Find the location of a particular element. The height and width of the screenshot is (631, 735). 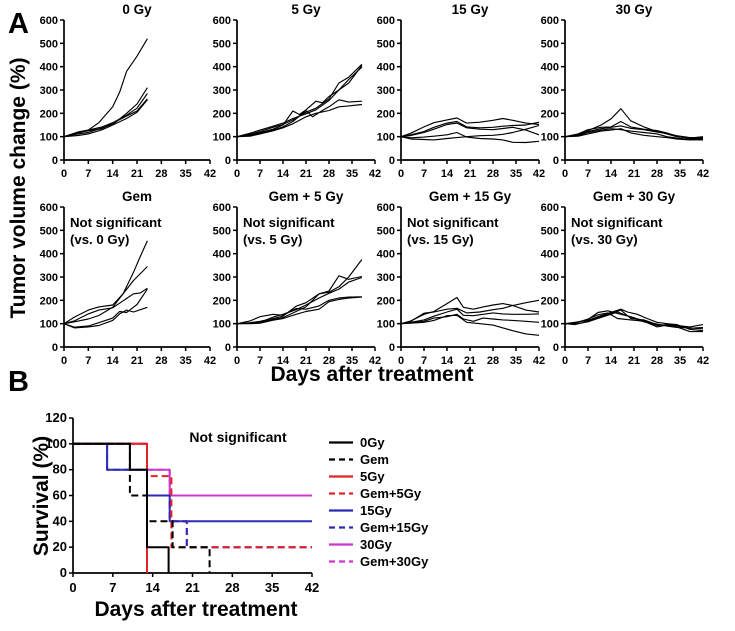

legend-item-30Gy: 30Gy is located at coordinates (378, 544).